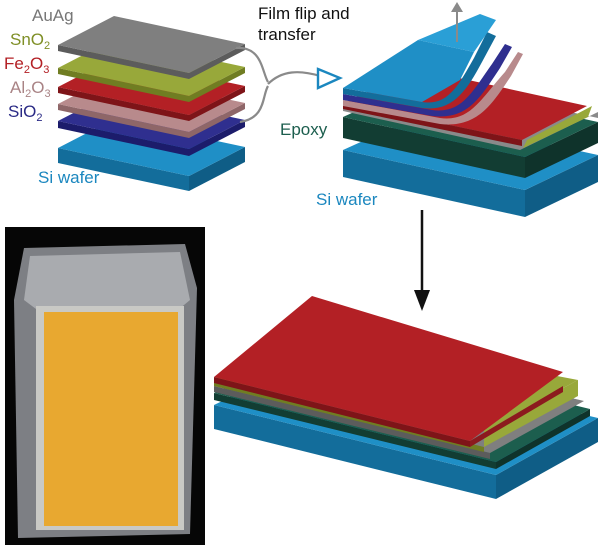 The height and width of the screenshot is (553, 600). Describe the element at coordinates (252, 64) in the screenshot. I see `curve-from-auag` at that location.